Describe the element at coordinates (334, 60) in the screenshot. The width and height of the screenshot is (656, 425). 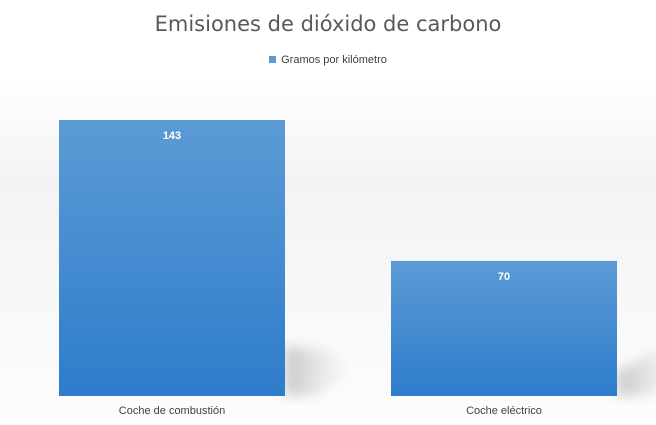
I see `legend-label: Gramos por kilómetro` at that location.